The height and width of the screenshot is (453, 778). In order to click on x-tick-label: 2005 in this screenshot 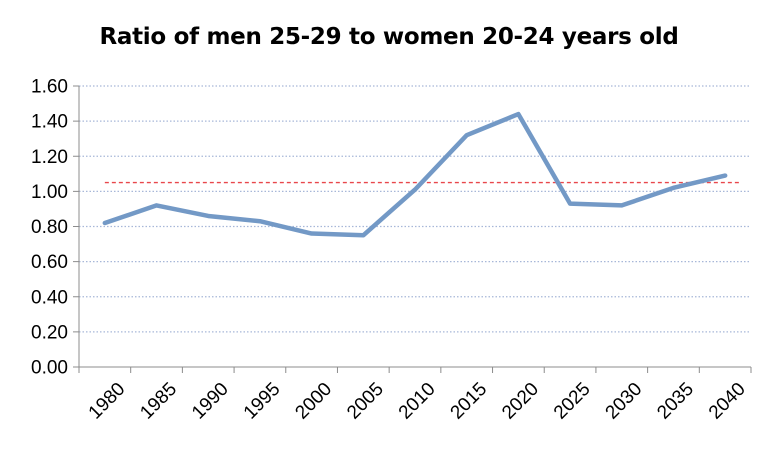, I will do `click(365, 401)`.